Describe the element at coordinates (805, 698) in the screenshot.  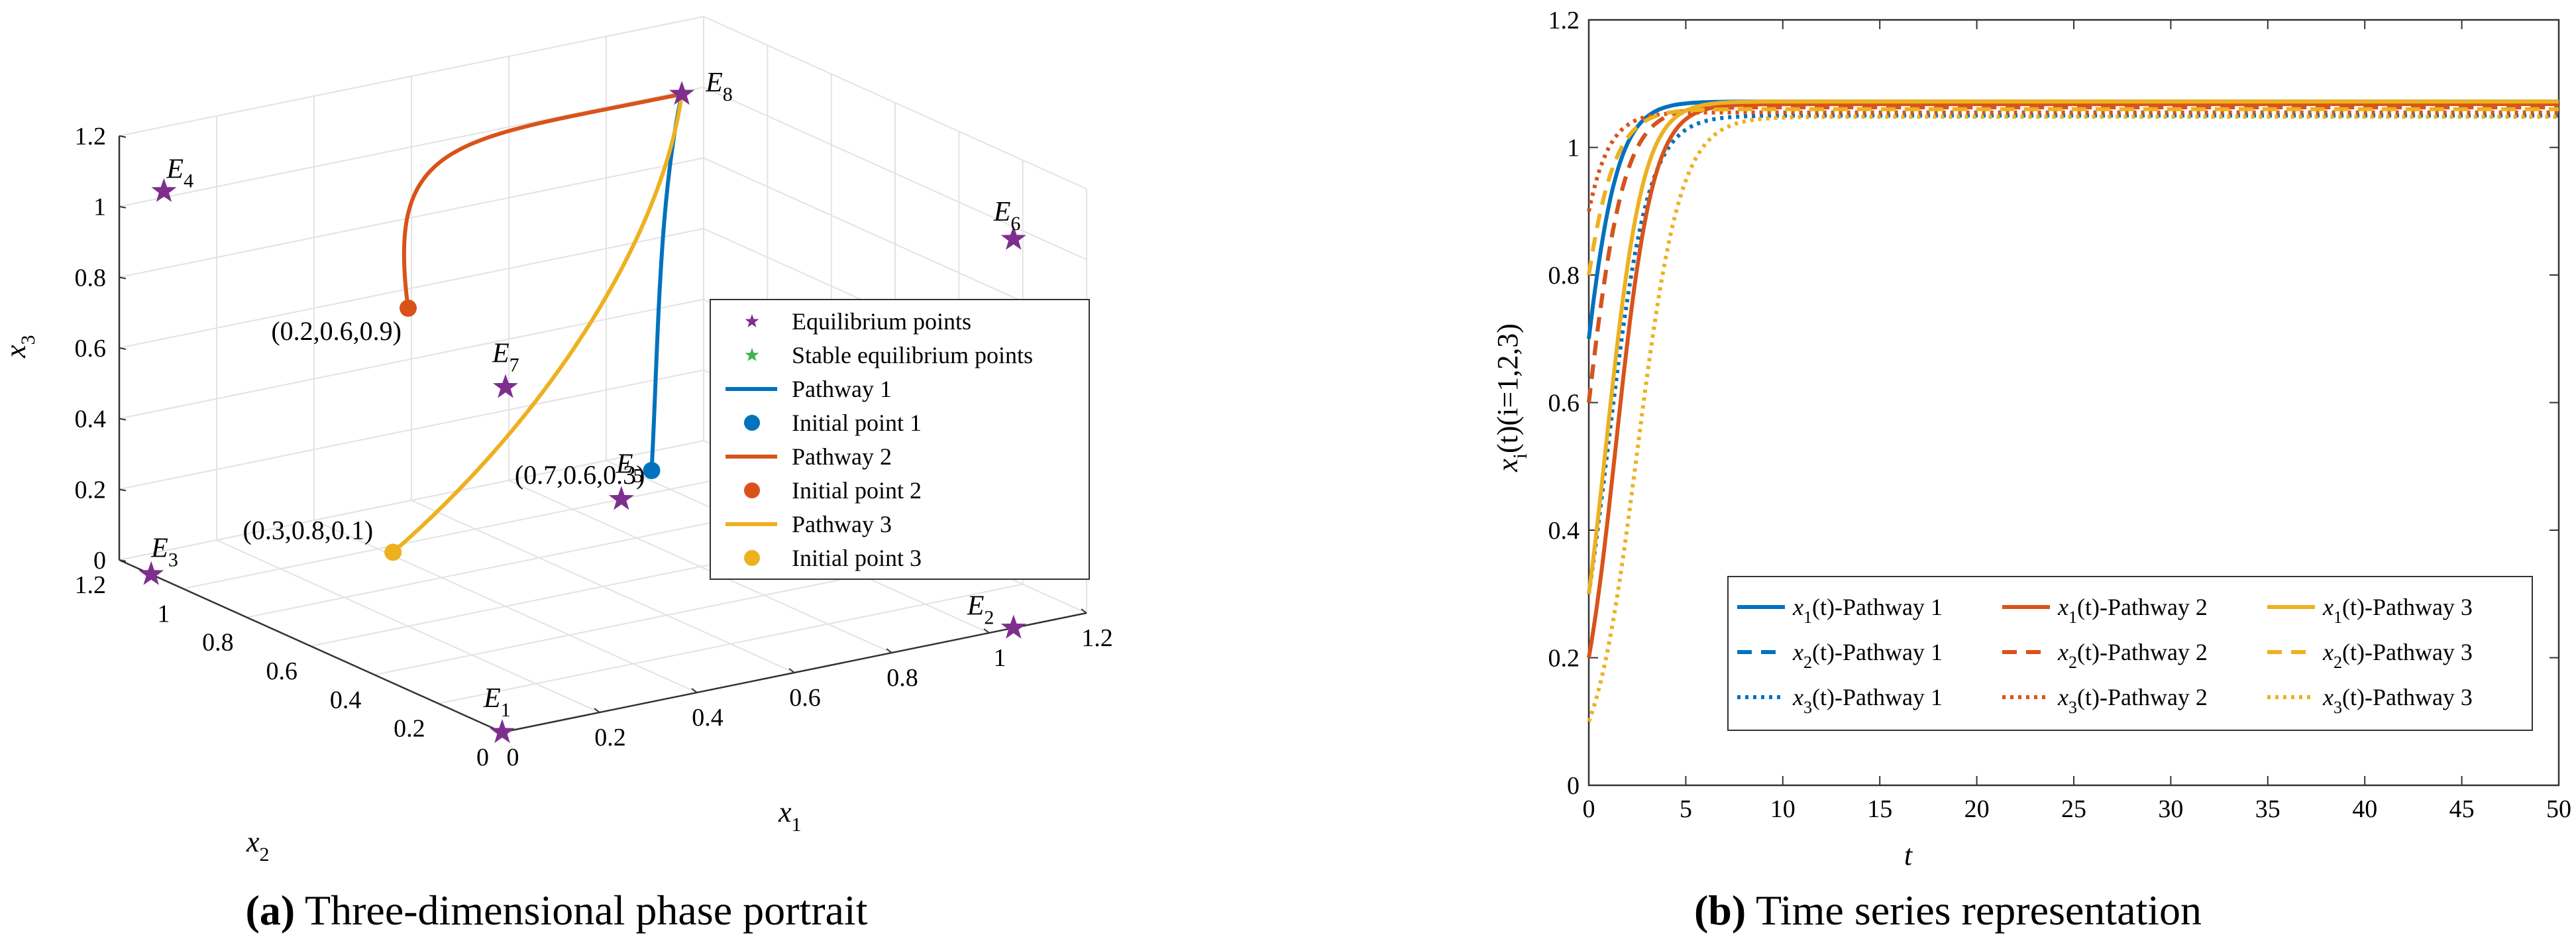
I see `x1-tick-label: 0.6` at that location.